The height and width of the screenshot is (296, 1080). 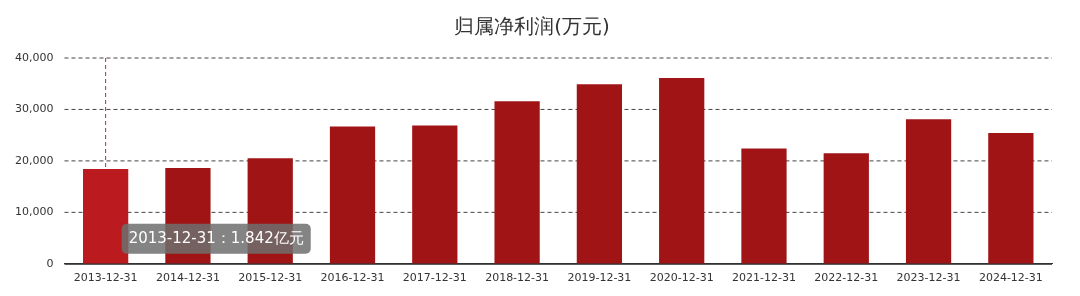 I want to click on y-tick-label: 10,000, so click(x=34, y=212).